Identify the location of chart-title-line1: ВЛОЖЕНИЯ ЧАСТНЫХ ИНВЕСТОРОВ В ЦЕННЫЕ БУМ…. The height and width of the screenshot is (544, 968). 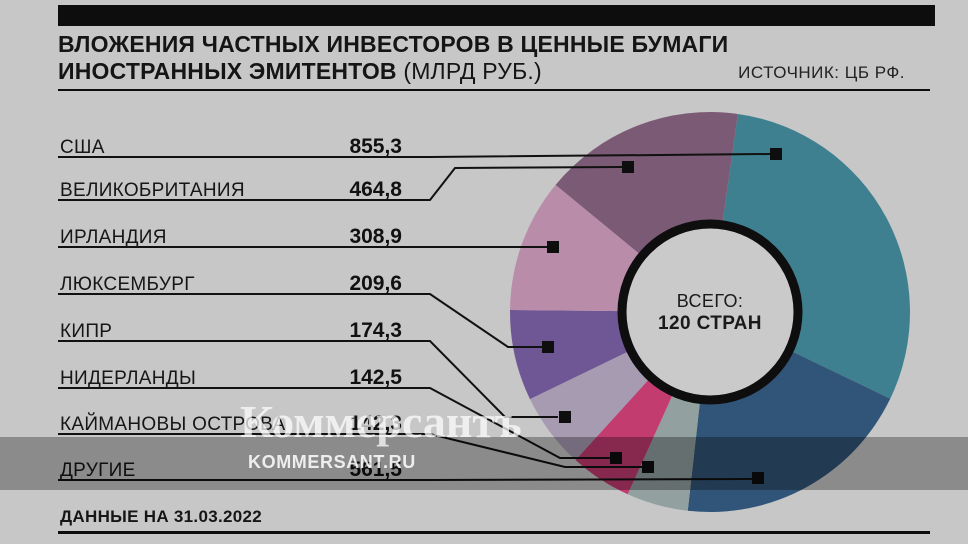
(393, 44).